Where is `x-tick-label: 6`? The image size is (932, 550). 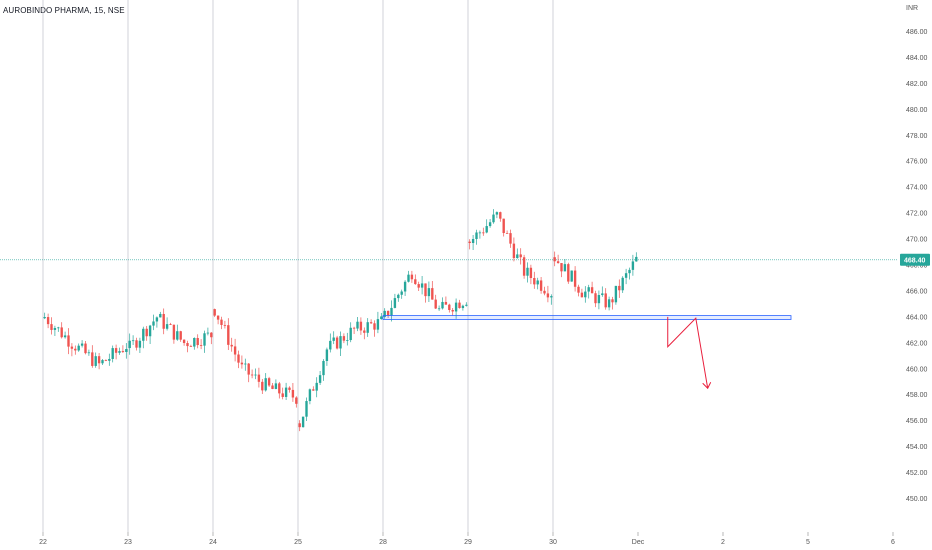 x-tick-label: 6 is located at coordinates (893, 542).